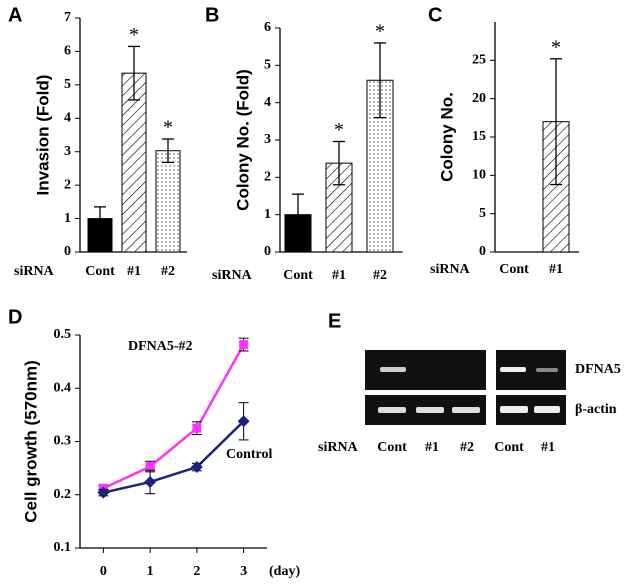 The width and height of the screenshot is (638, 584). I want to click on lane-prefix: siRNA, so click(338, 447).